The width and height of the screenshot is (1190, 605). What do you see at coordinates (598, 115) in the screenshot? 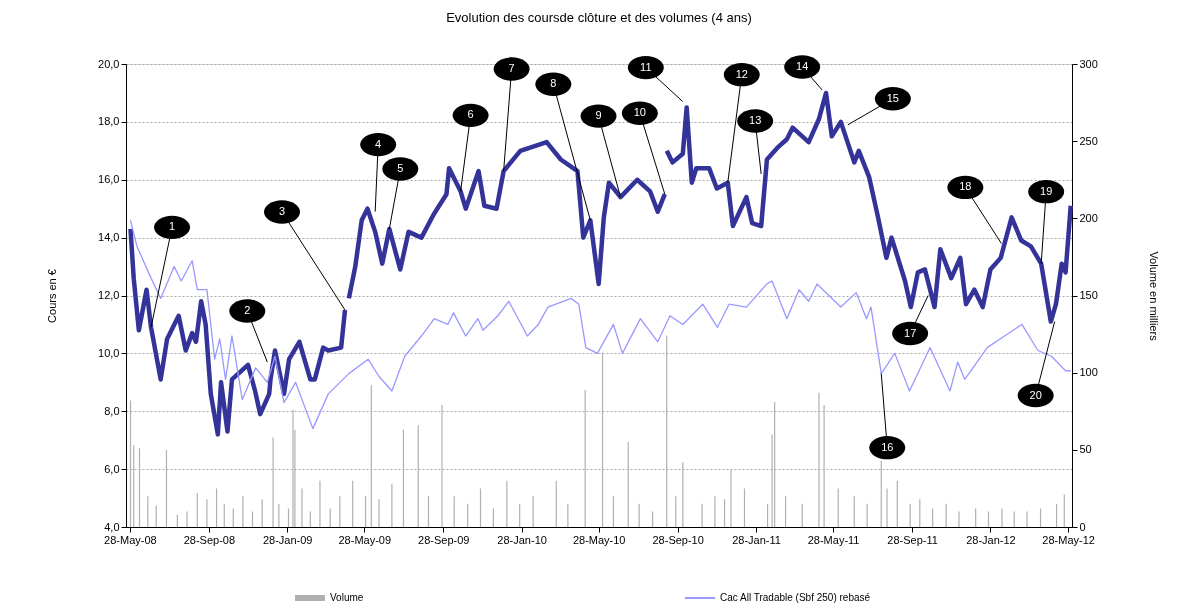
I see `annotation: 9` at bounding box center [598, 115].